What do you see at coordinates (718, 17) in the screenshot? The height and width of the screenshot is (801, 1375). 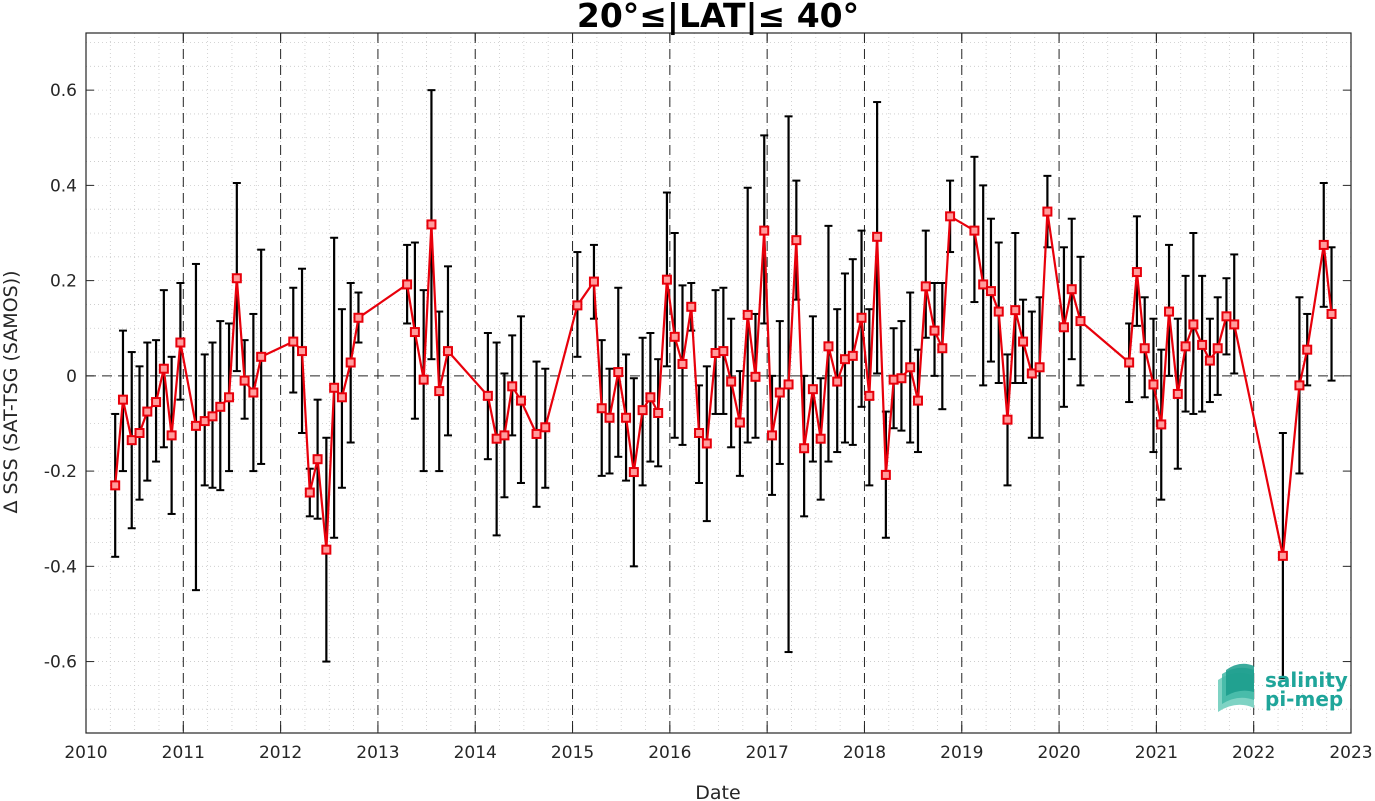 I see `chart-title: 20°≤|LAT|≤ 40°` at bounding box center [718, 17].